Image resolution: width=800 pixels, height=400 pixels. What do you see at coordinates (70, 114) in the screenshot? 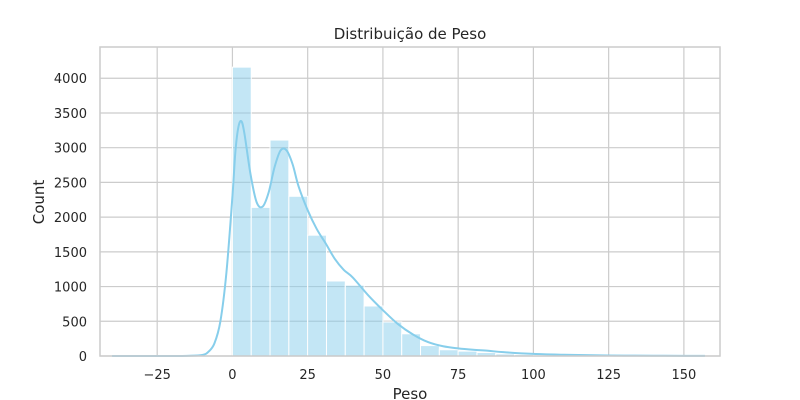
I see `y-tick-label: 3500` at bounding box center [70, 114].